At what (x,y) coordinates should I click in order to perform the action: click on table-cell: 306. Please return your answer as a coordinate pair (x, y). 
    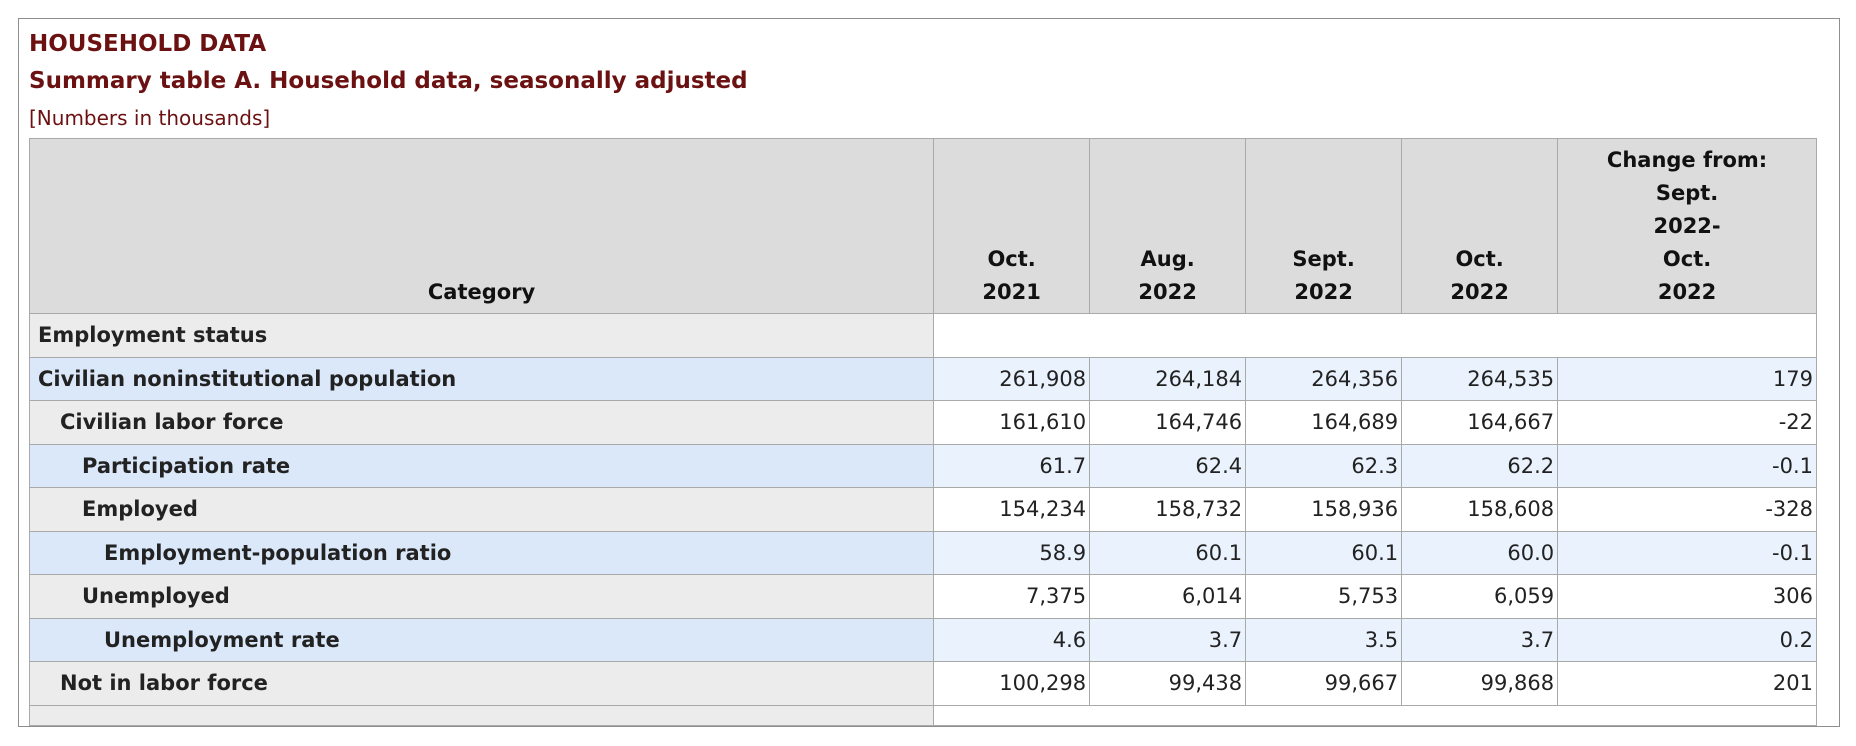
    Looking at the image, I should click on (1687, 596).